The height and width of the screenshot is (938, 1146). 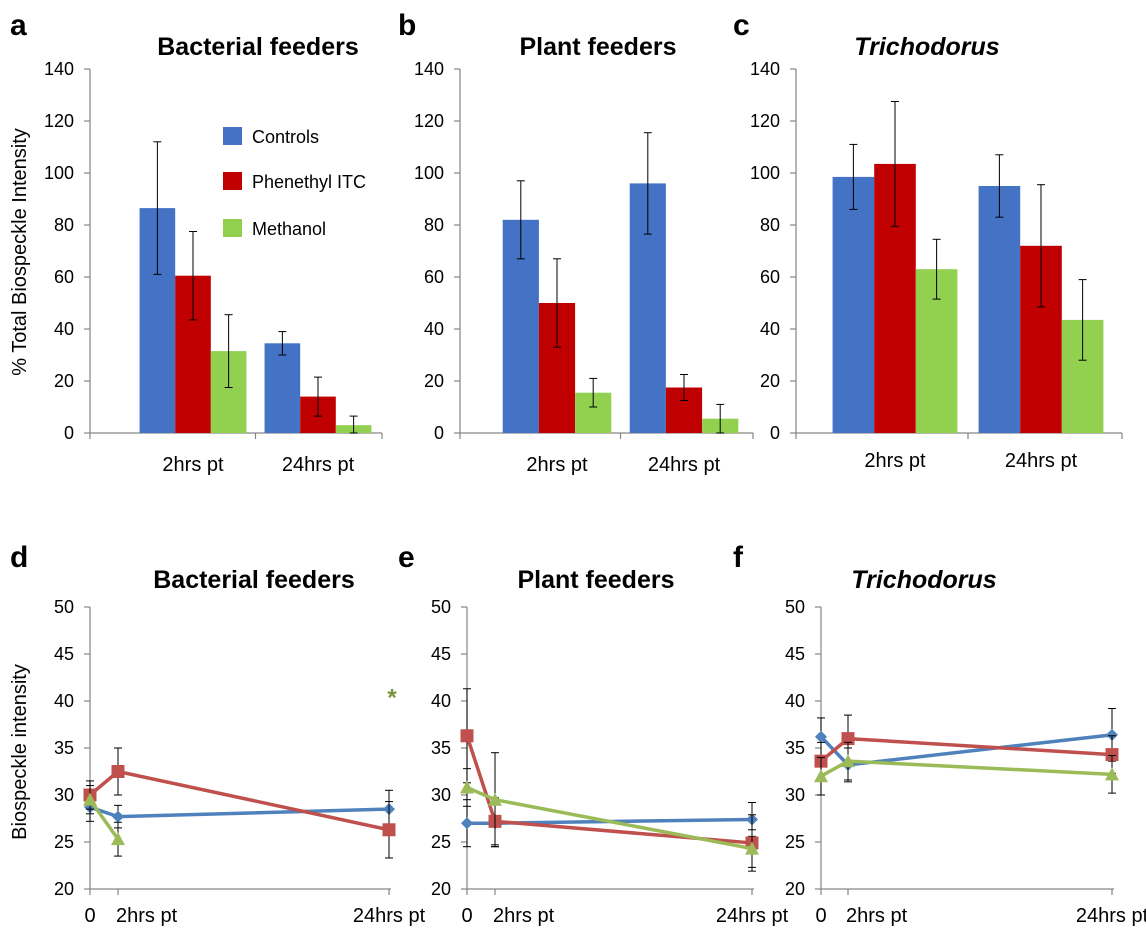 I want to click on y-tick-label-d: 25, so click(x=64, y=842).